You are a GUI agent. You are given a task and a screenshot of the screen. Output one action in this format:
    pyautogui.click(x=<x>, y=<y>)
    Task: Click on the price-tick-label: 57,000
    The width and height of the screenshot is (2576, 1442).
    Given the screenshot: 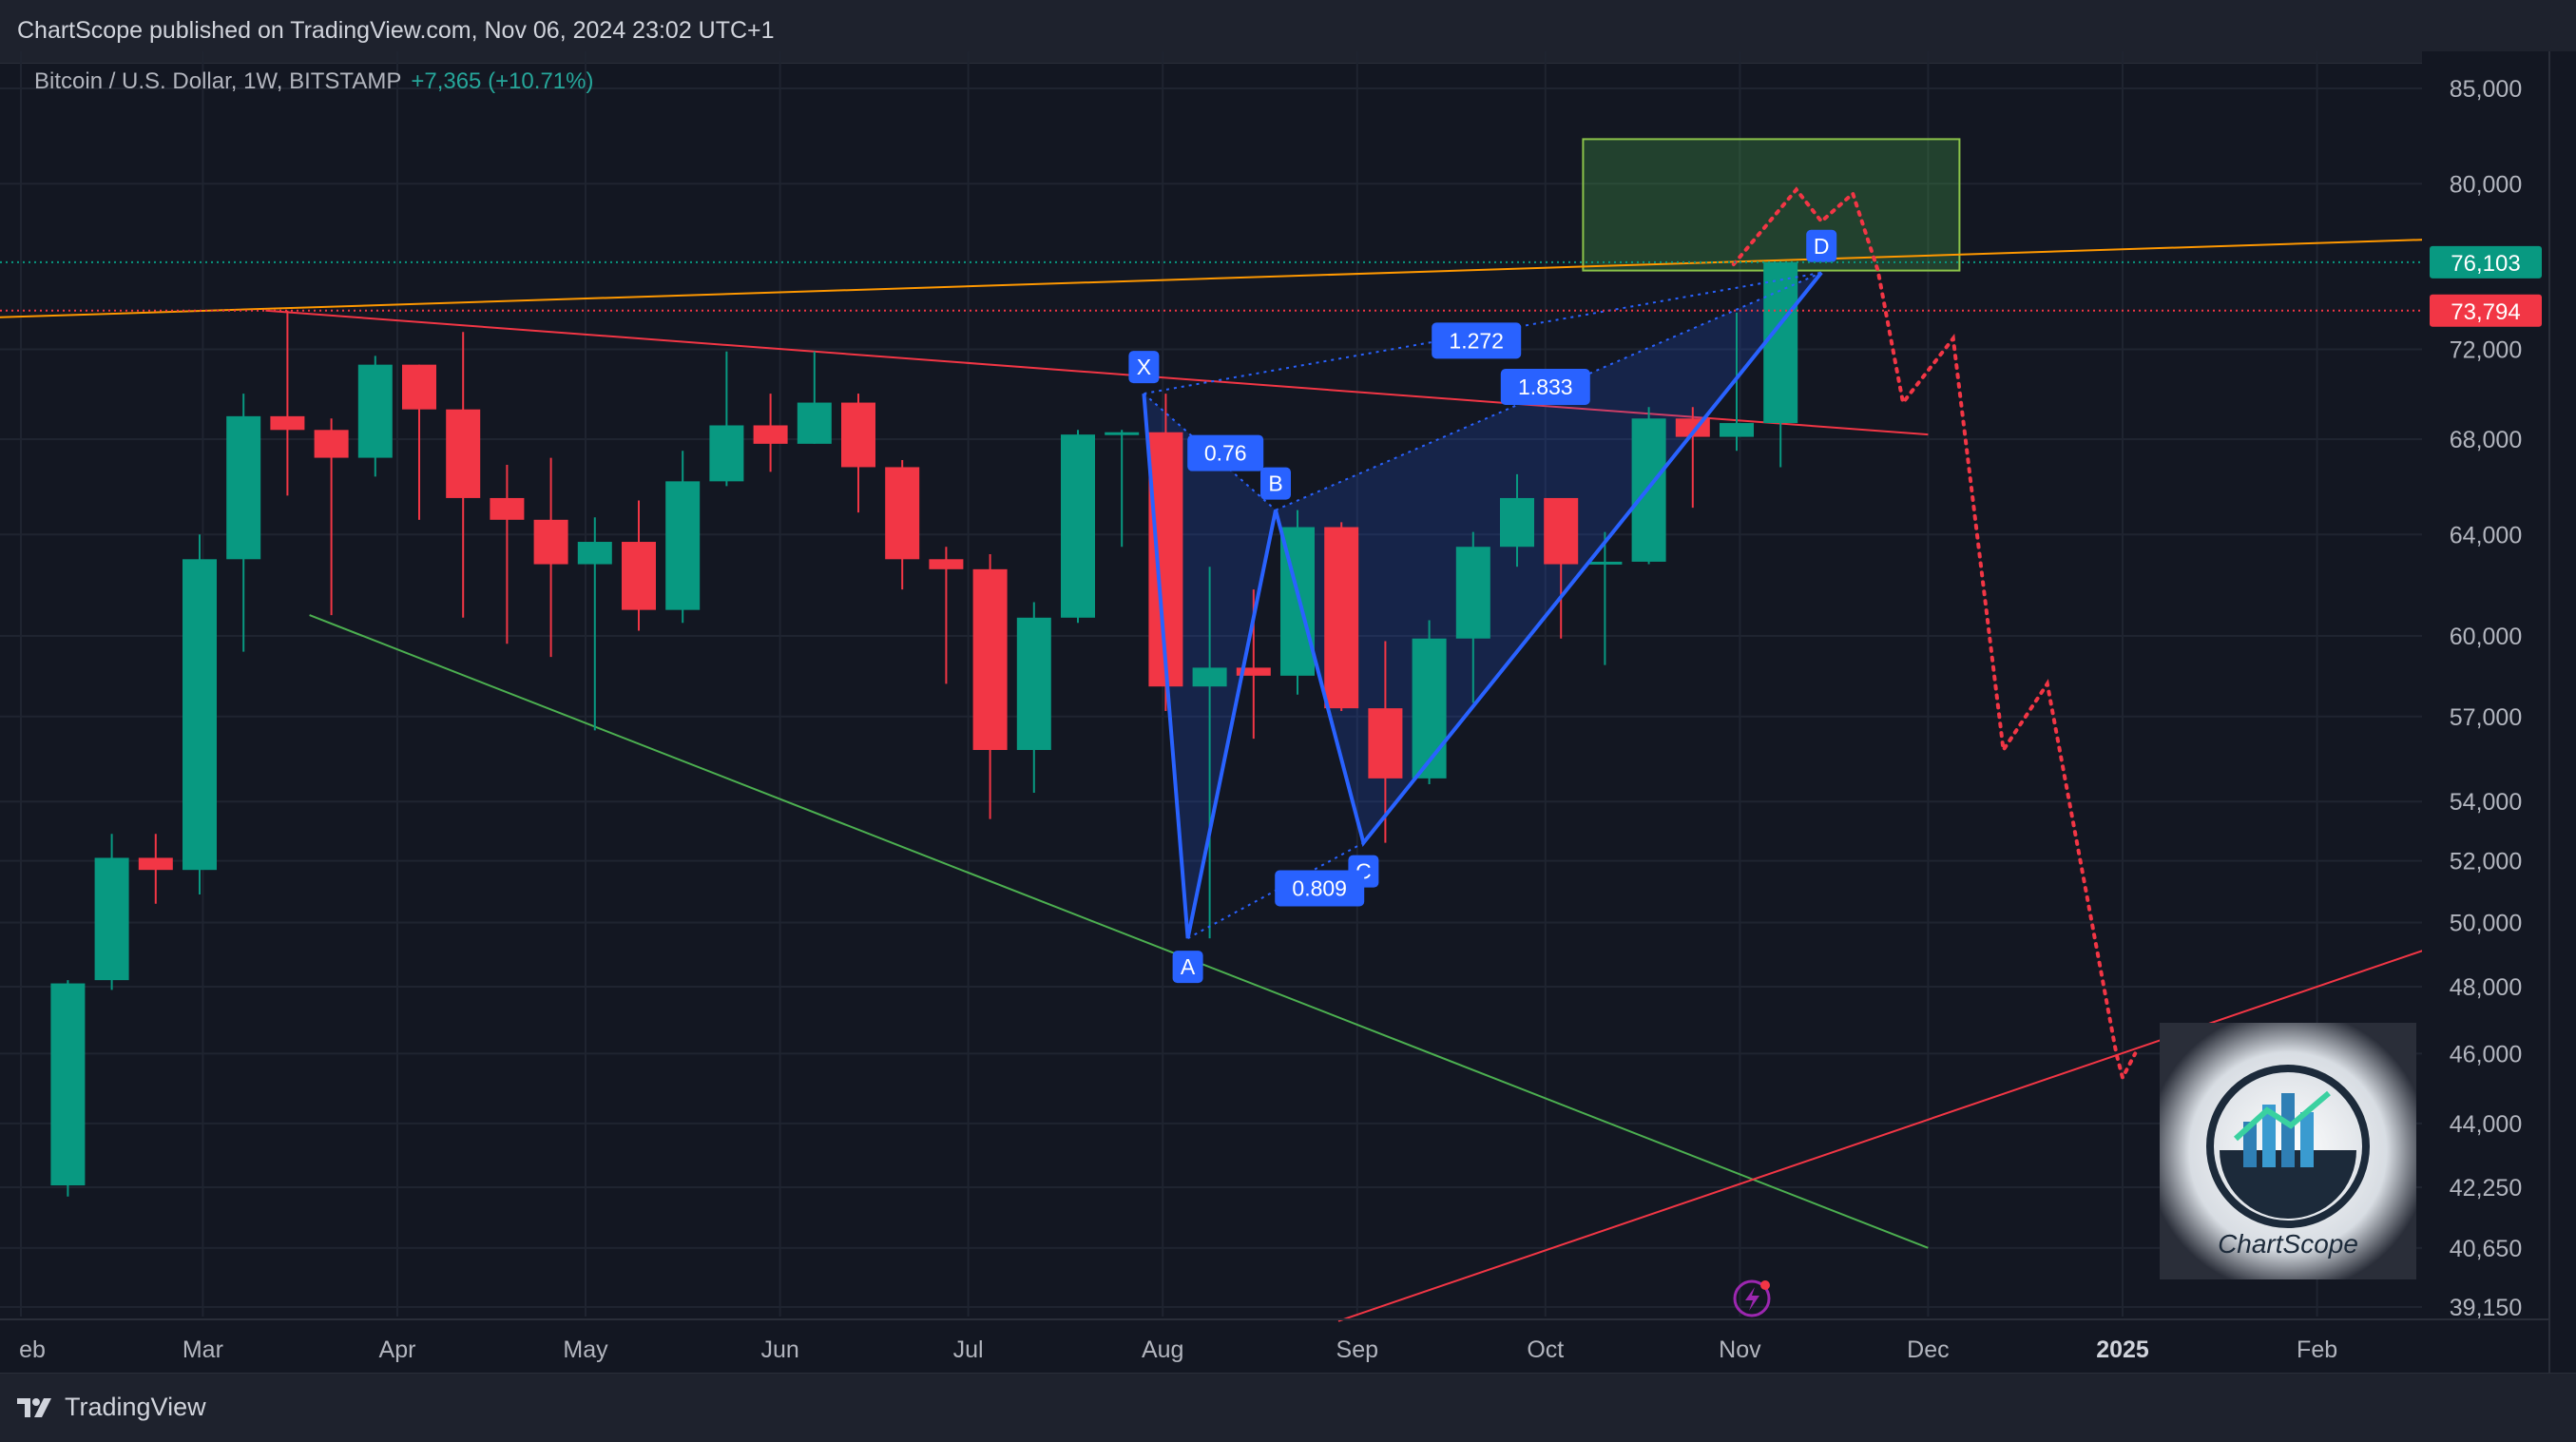 What is the action you would take?
    pyautogui.click(x=2486, y=717)
    